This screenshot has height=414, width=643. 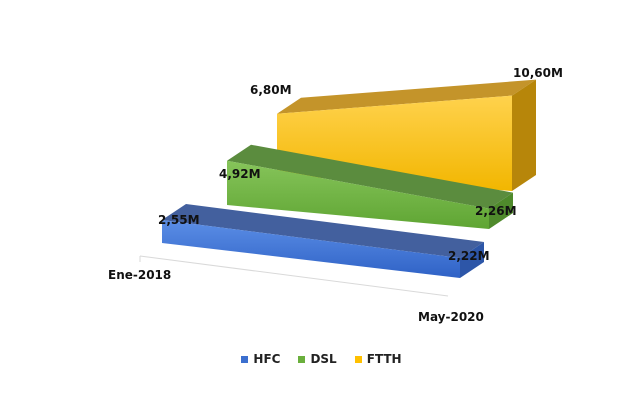 I want to click on category-axis-floor, so click(x=294, y=276).